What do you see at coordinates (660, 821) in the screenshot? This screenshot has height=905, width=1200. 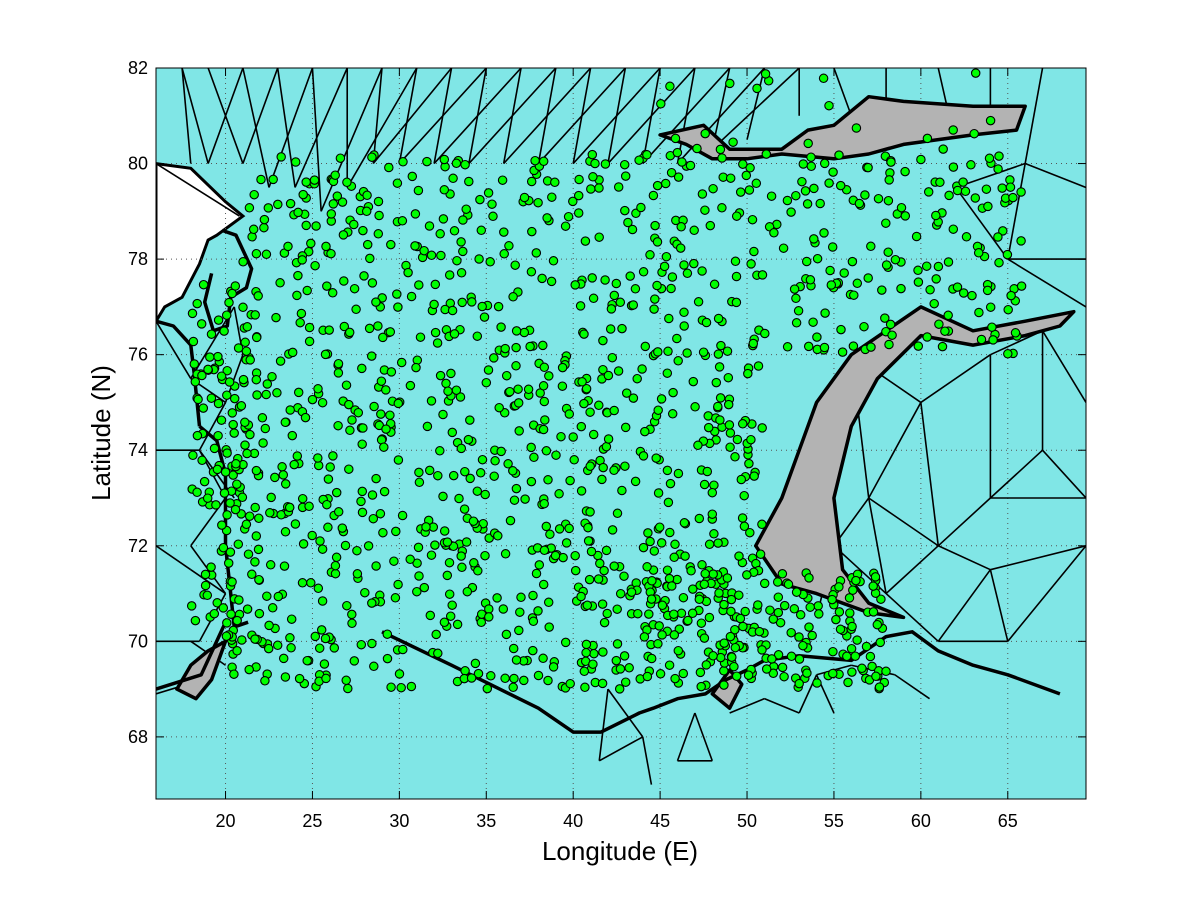 I see `x-tick-label: 45` at bounding box center [660, 821].